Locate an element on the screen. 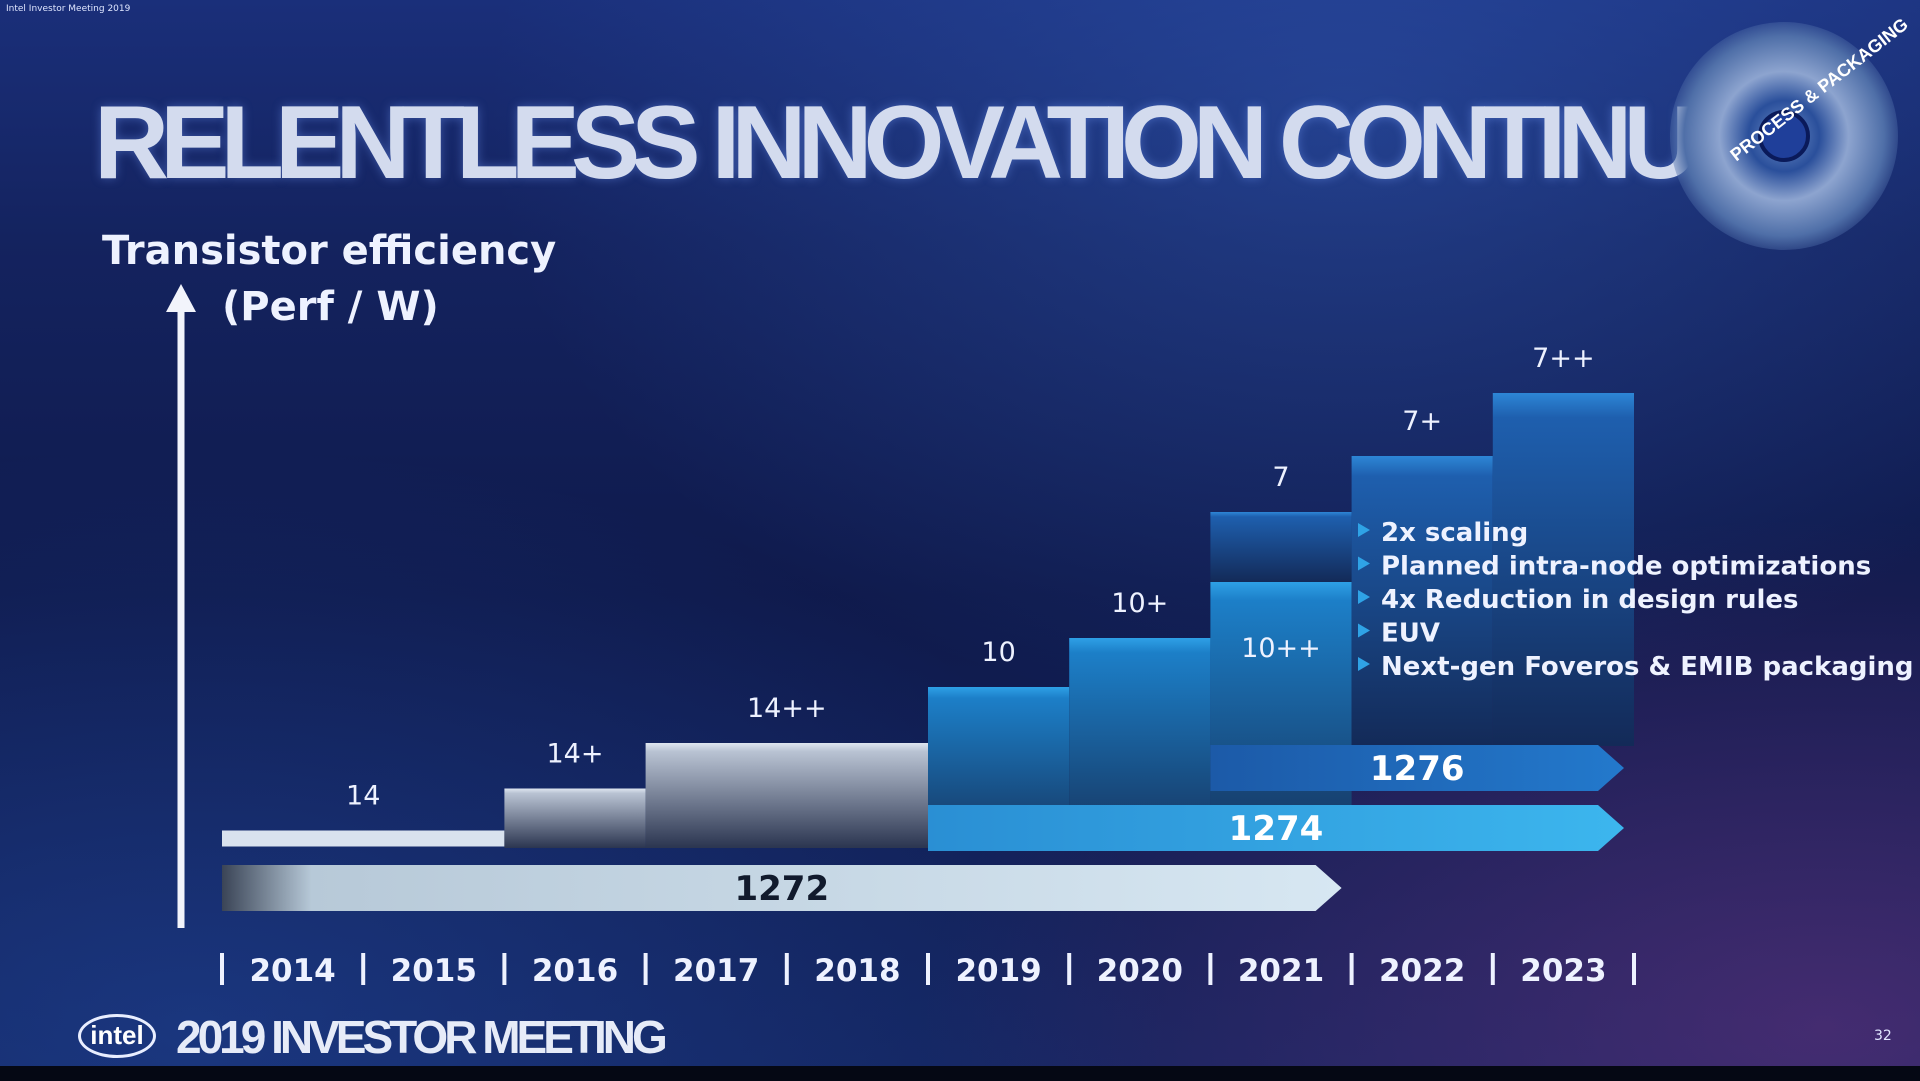  x-axis-year-label: 2021 is located at coordinates (1281, 971).